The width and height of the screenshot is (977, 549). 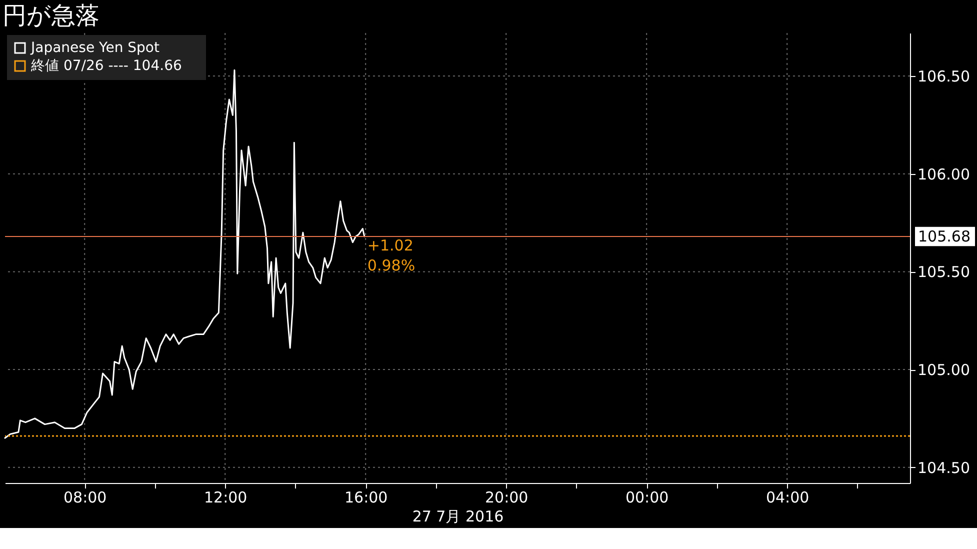 What do you see at coordinates (390, 245) in the screenshot?
I see `annotation: +1.02` at bounding box center [390, 245].